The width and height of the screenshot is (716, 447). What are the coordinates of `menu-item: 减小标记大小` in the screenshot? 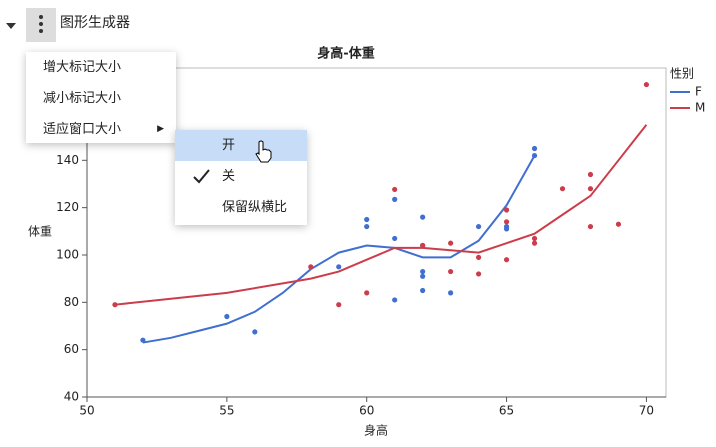 It's located at (82, 98).